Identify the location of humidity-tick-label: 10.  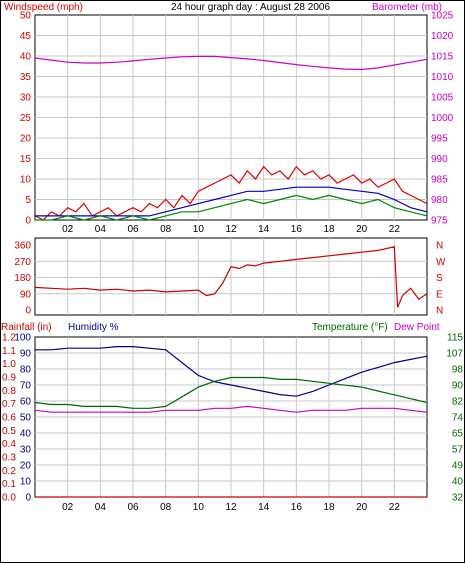
(26, 482).